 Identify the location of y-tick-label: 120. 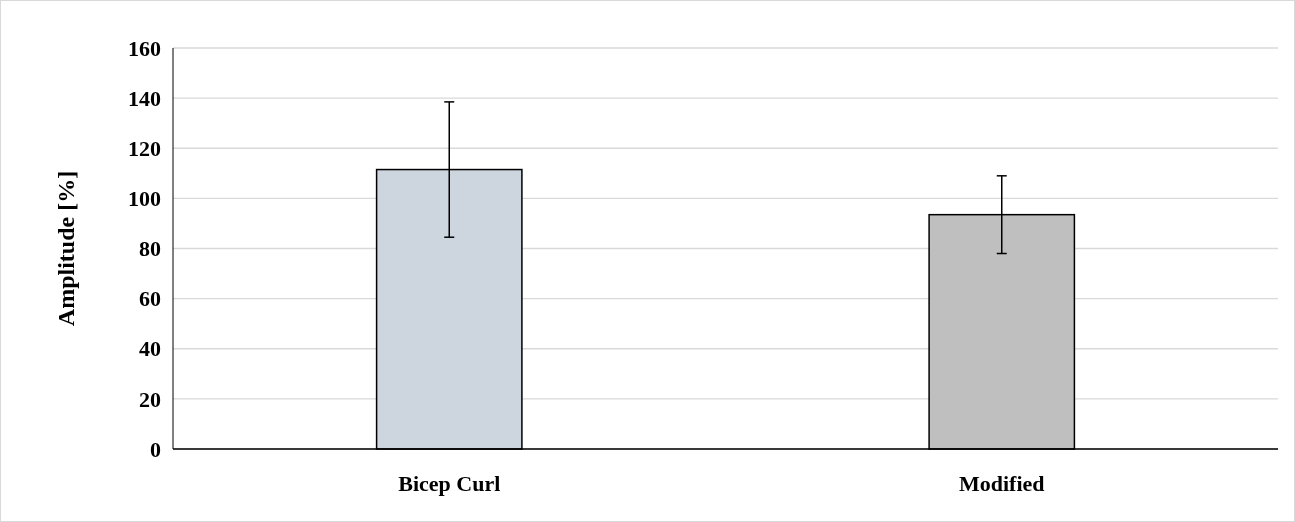
(144, 148).